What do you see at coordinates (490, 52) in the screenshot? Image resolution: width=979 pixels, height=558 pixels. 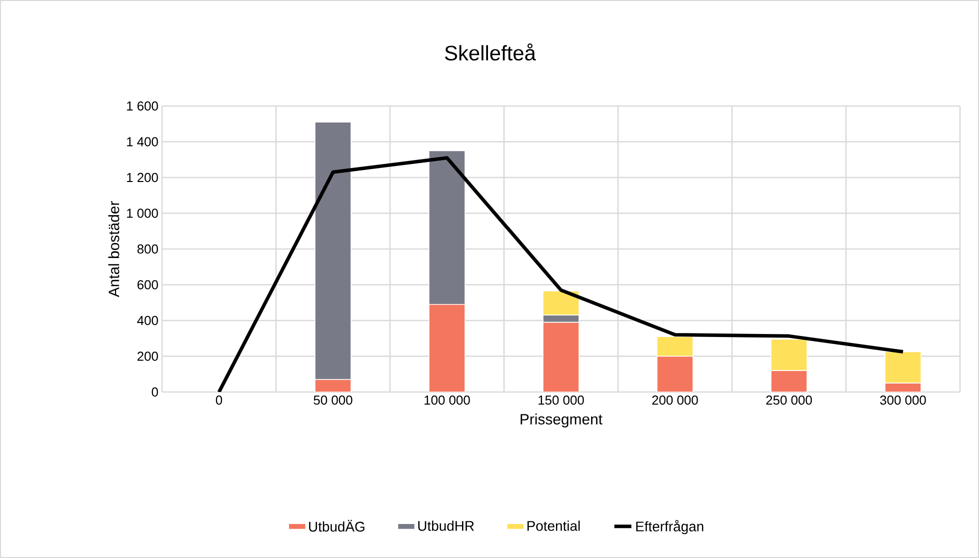 I see `chart-title: Skellefteå` at bounding box center [490, 52].